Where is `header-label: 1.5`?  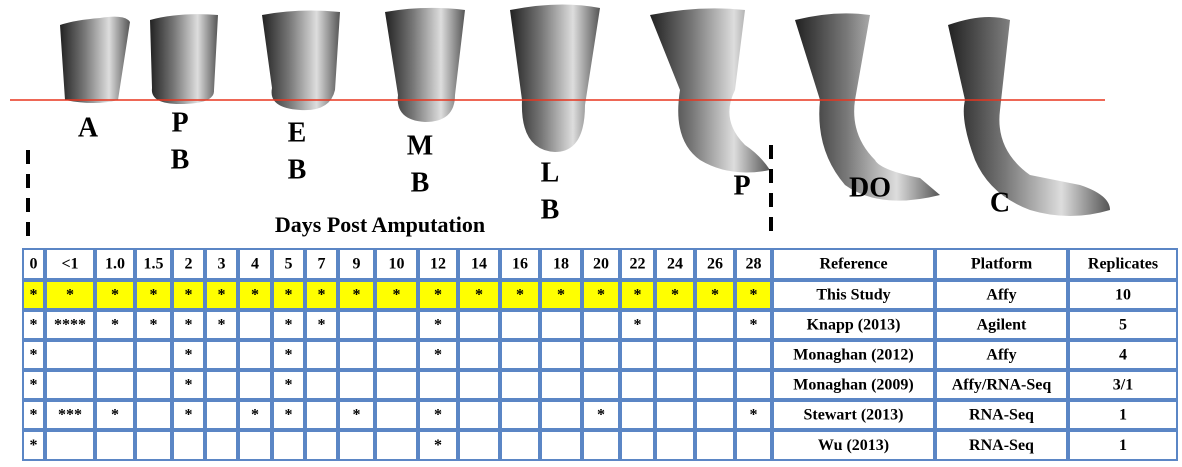 header-label: 1.5 is located at coordinates (154, 264).